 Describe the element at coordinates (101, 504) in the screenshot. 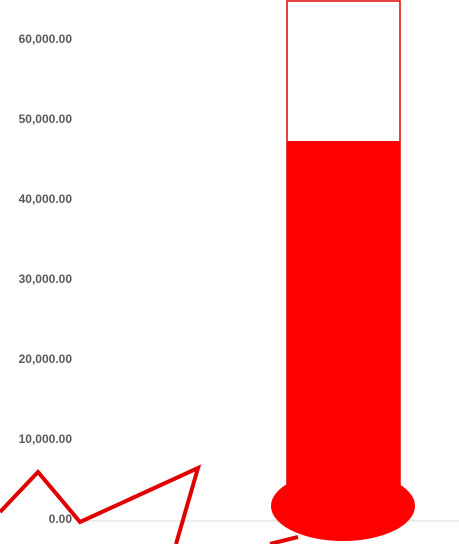

I see `red-zigzag-arrow-icon` at that location.